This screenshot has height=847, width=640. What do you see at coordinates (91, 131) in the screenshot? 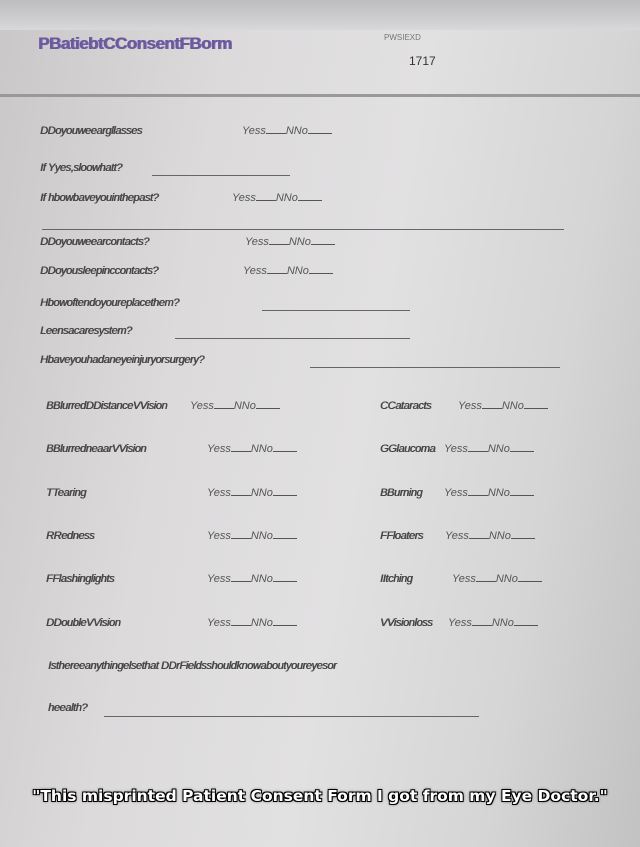
I see `question-0: DDoyouweeargllasses` at bounding box center [91, 131].